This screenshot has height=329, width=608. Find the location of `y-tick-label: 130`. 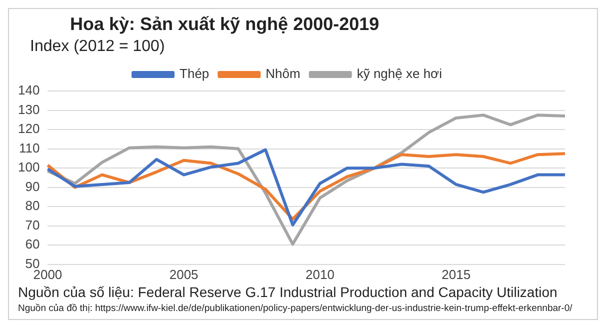

y-tick-label: 130 is located at coordinates (29, 109).